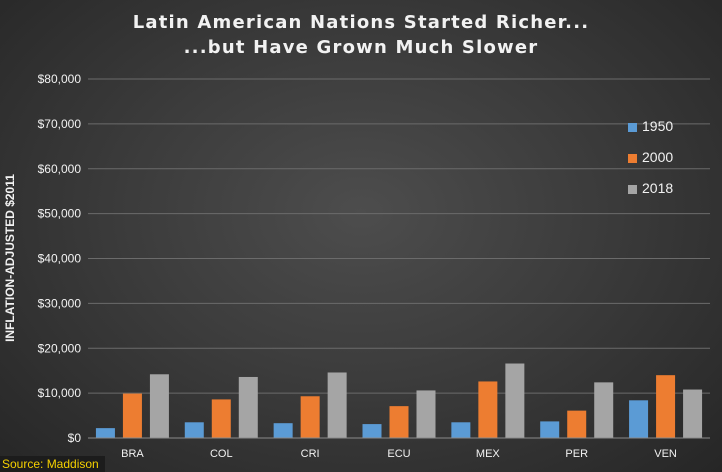 The image size is (722, 472). I want to click on x-tick-label: MEX, so click(488, 454).